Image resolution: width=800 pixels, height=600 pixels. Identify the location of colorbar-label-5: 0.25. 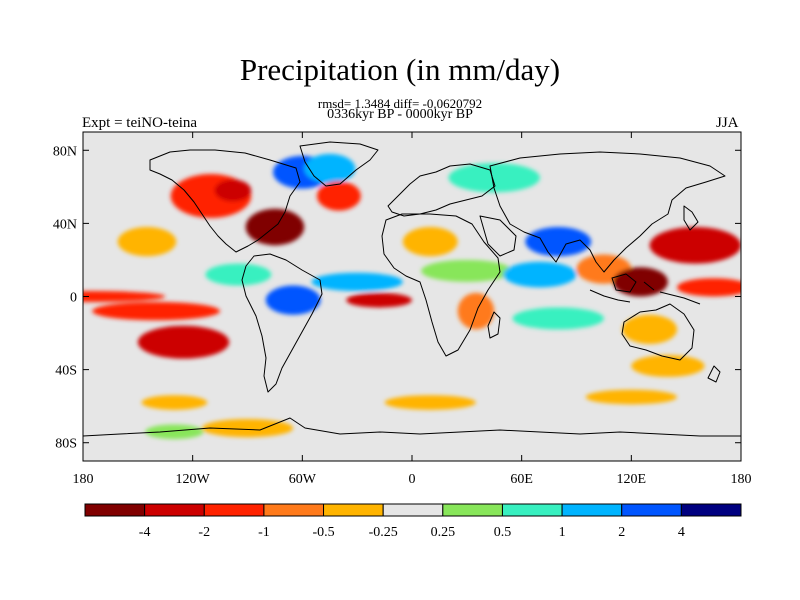
(443, 532).